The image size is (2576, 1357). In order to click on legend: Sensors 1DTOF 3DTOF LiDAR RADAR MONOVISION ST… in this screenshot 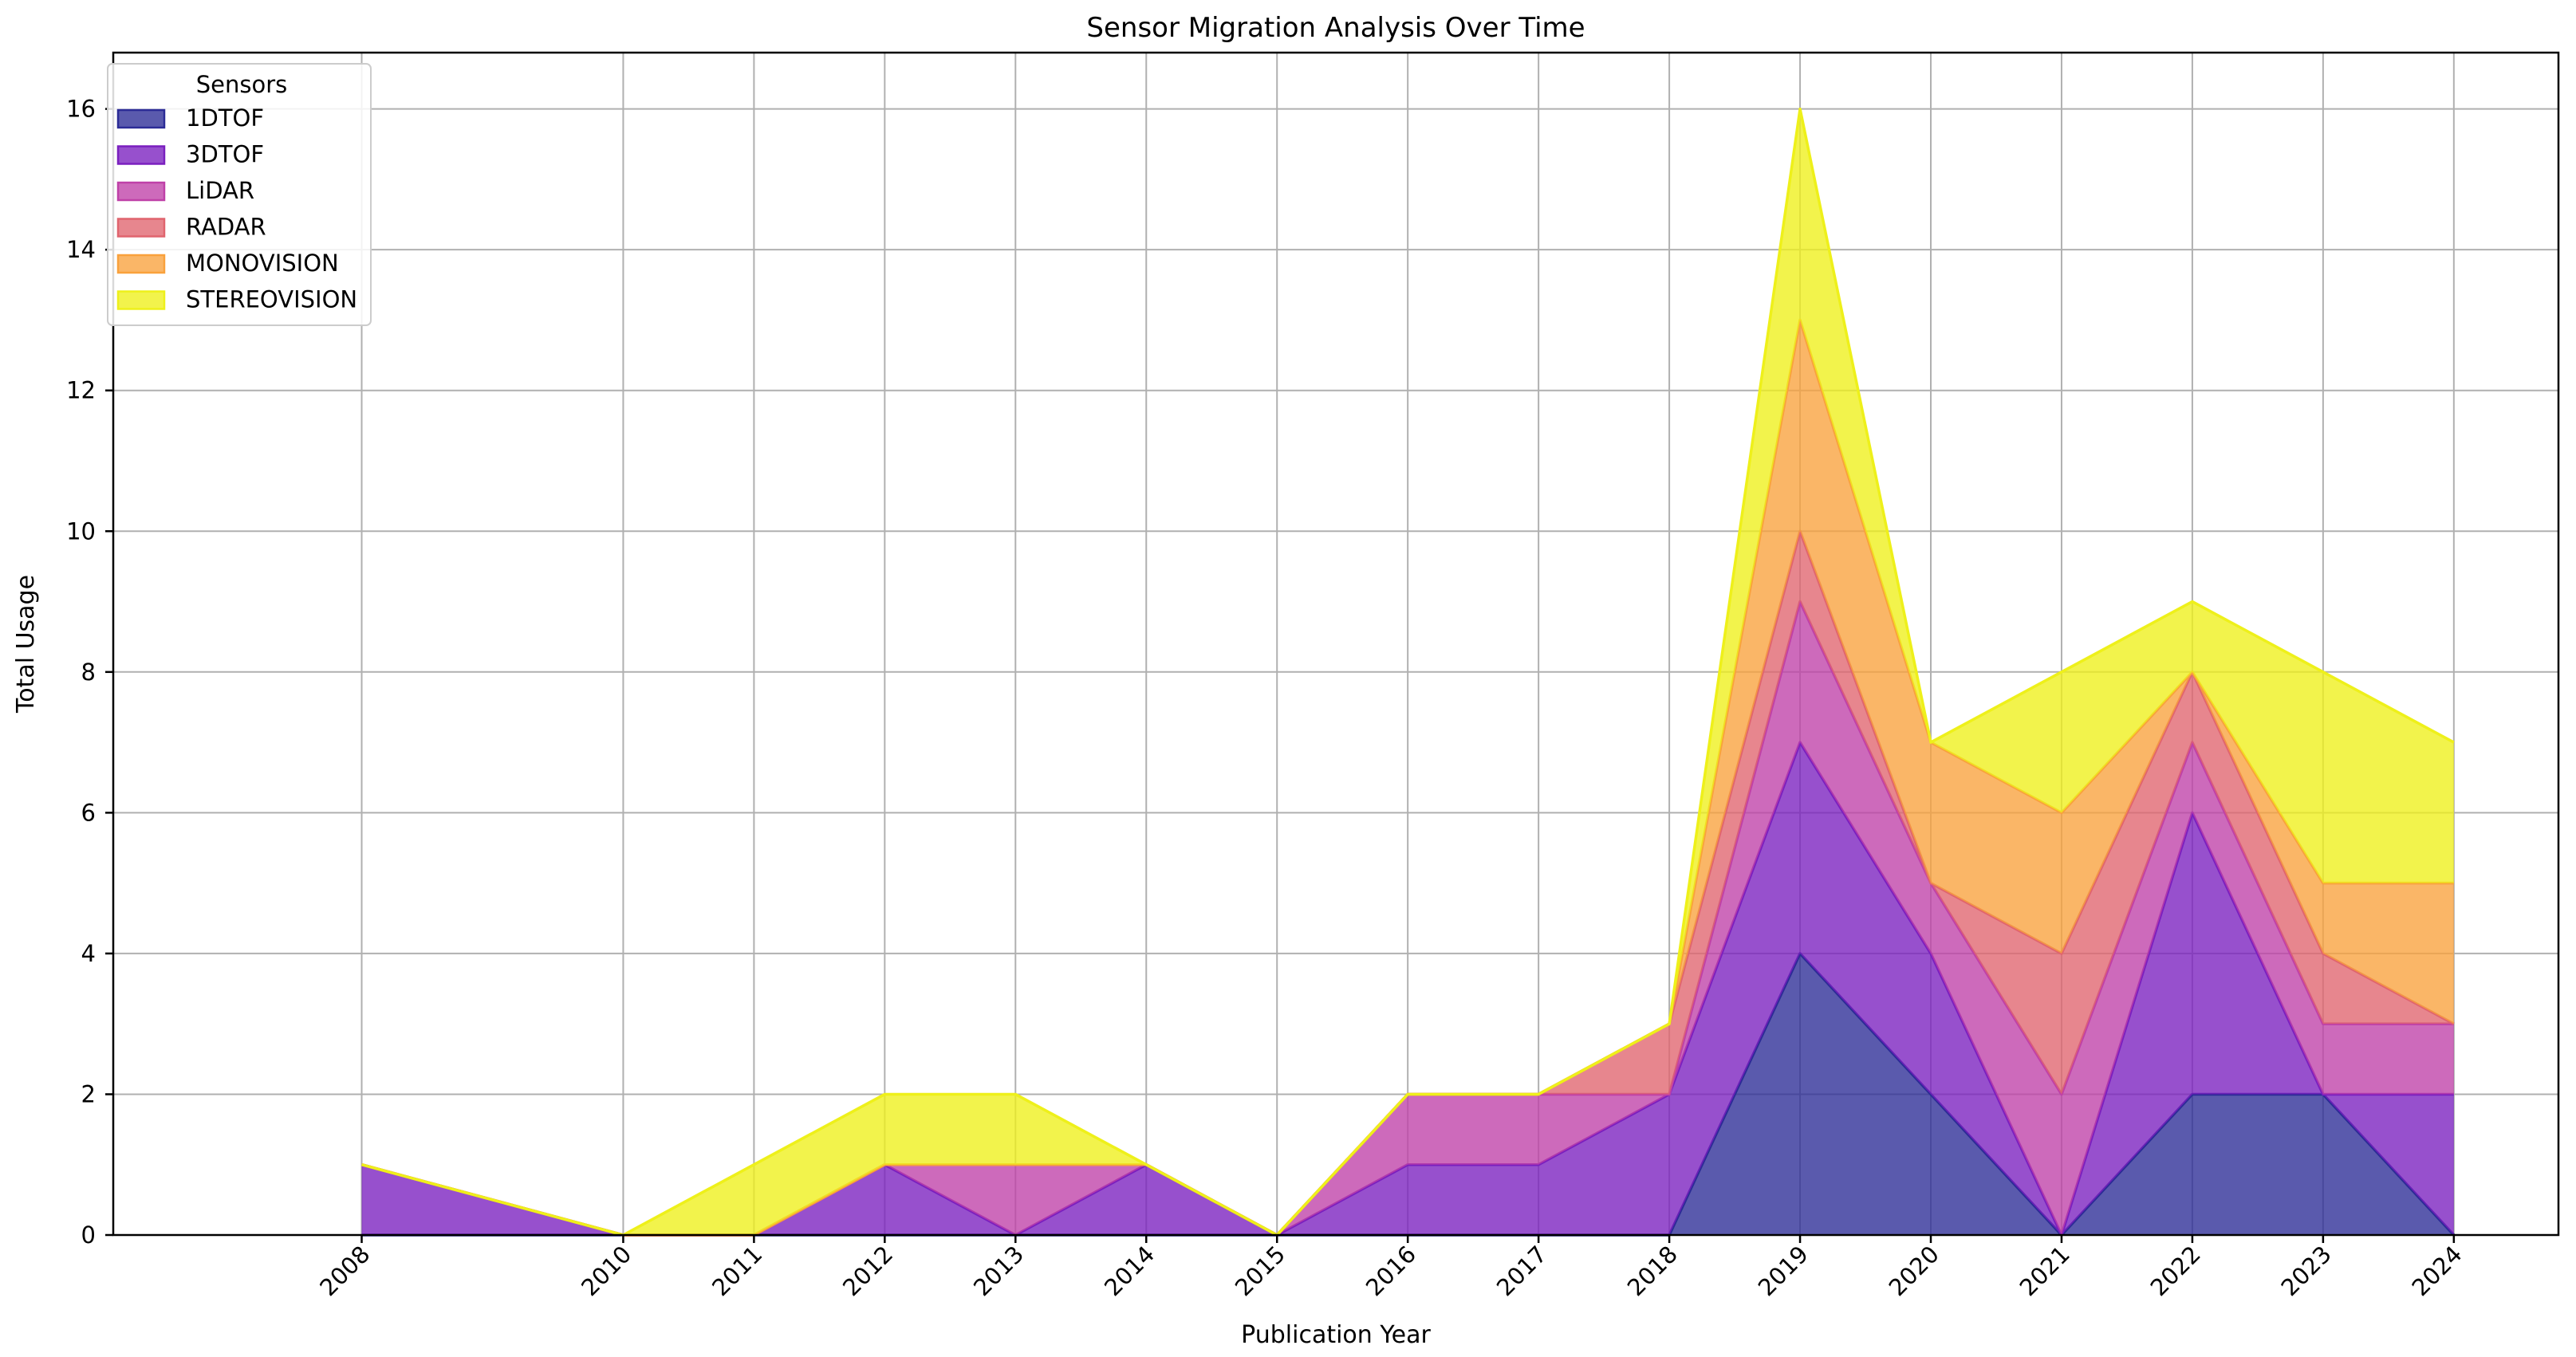, I will do `click(239, 194)`.